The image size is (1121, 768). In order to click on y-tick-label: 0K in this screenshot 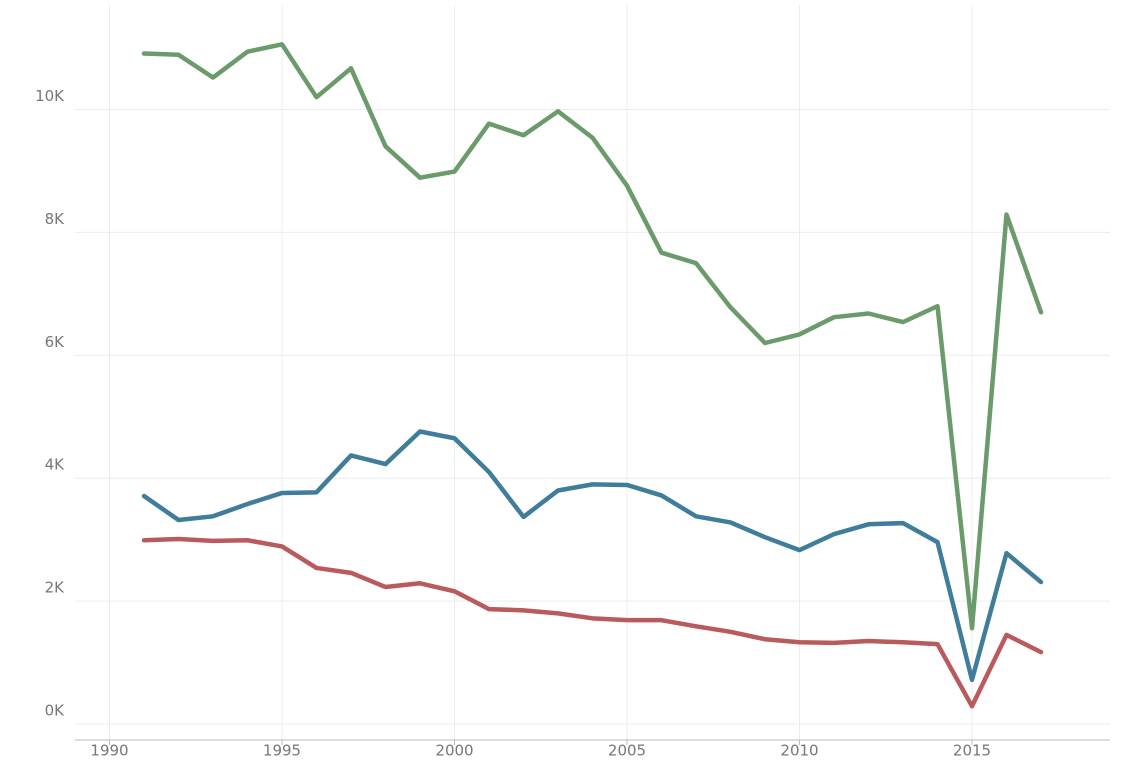, I will do `click(55, 711)`.